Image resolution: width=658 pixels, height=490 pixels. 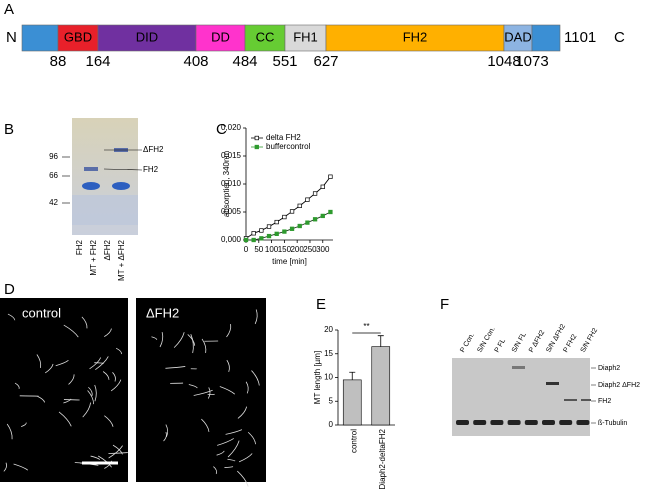 I want to click on x-tick-label: 0, so click(x=246, y=249).